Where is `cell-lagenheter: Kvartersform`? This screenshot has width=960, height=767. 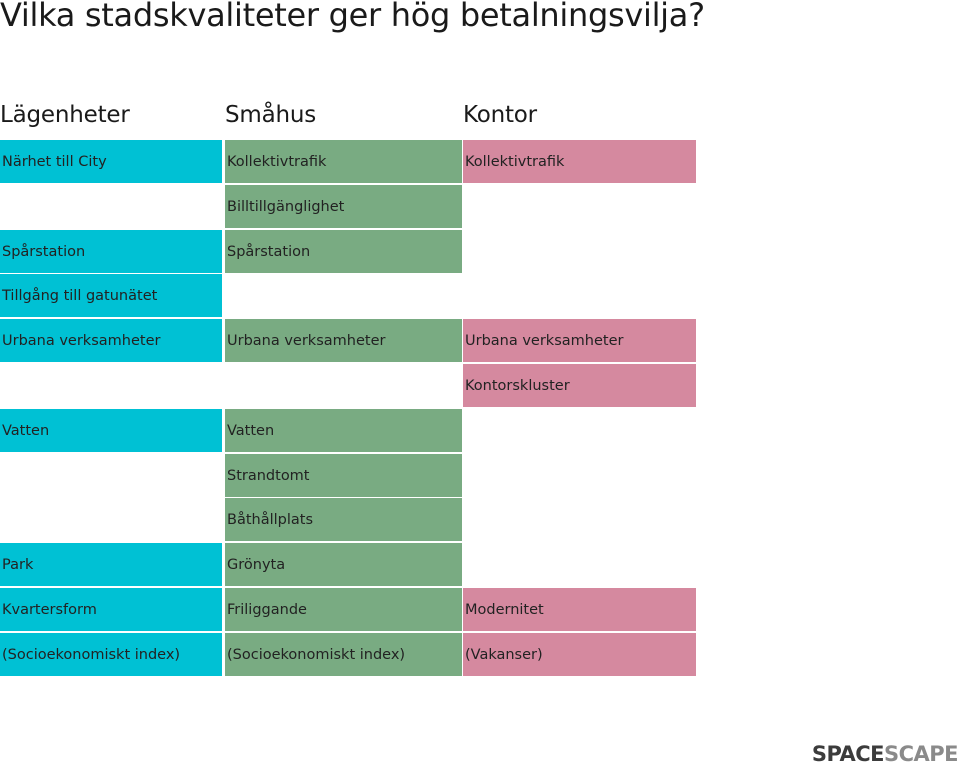 cell-lagenheter: Kvartersform is located at coordinates (111, 609).